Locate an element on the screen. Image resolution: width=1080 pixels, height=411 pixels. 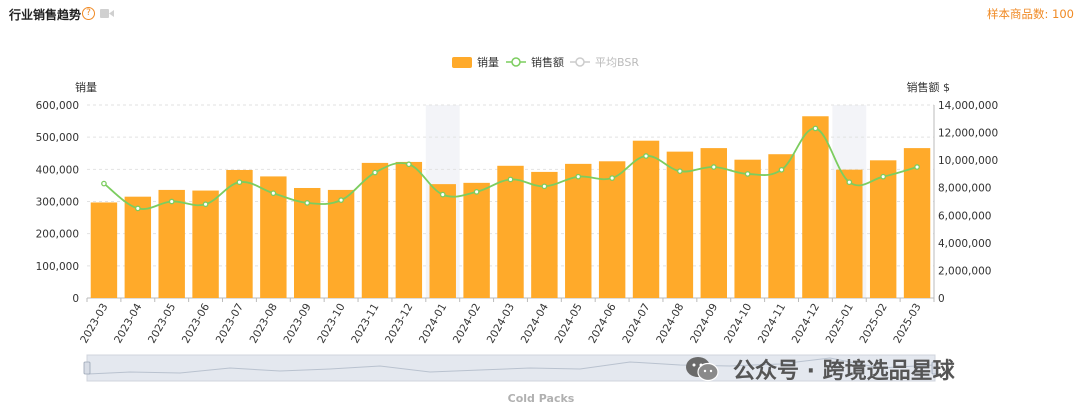
y2-tick-label: 2,000,000 is located at coordinates (964, 271).